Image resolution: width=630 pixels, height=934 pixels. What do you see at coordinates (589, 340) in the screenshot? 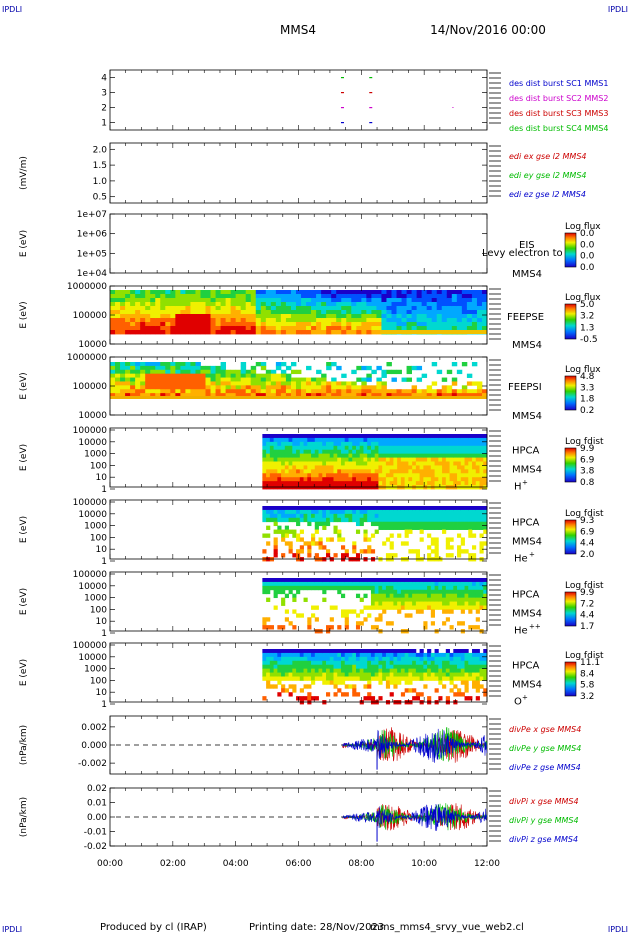
I see `colorbar-tick-feepse: -0.5` at bounding box center [589, 340].